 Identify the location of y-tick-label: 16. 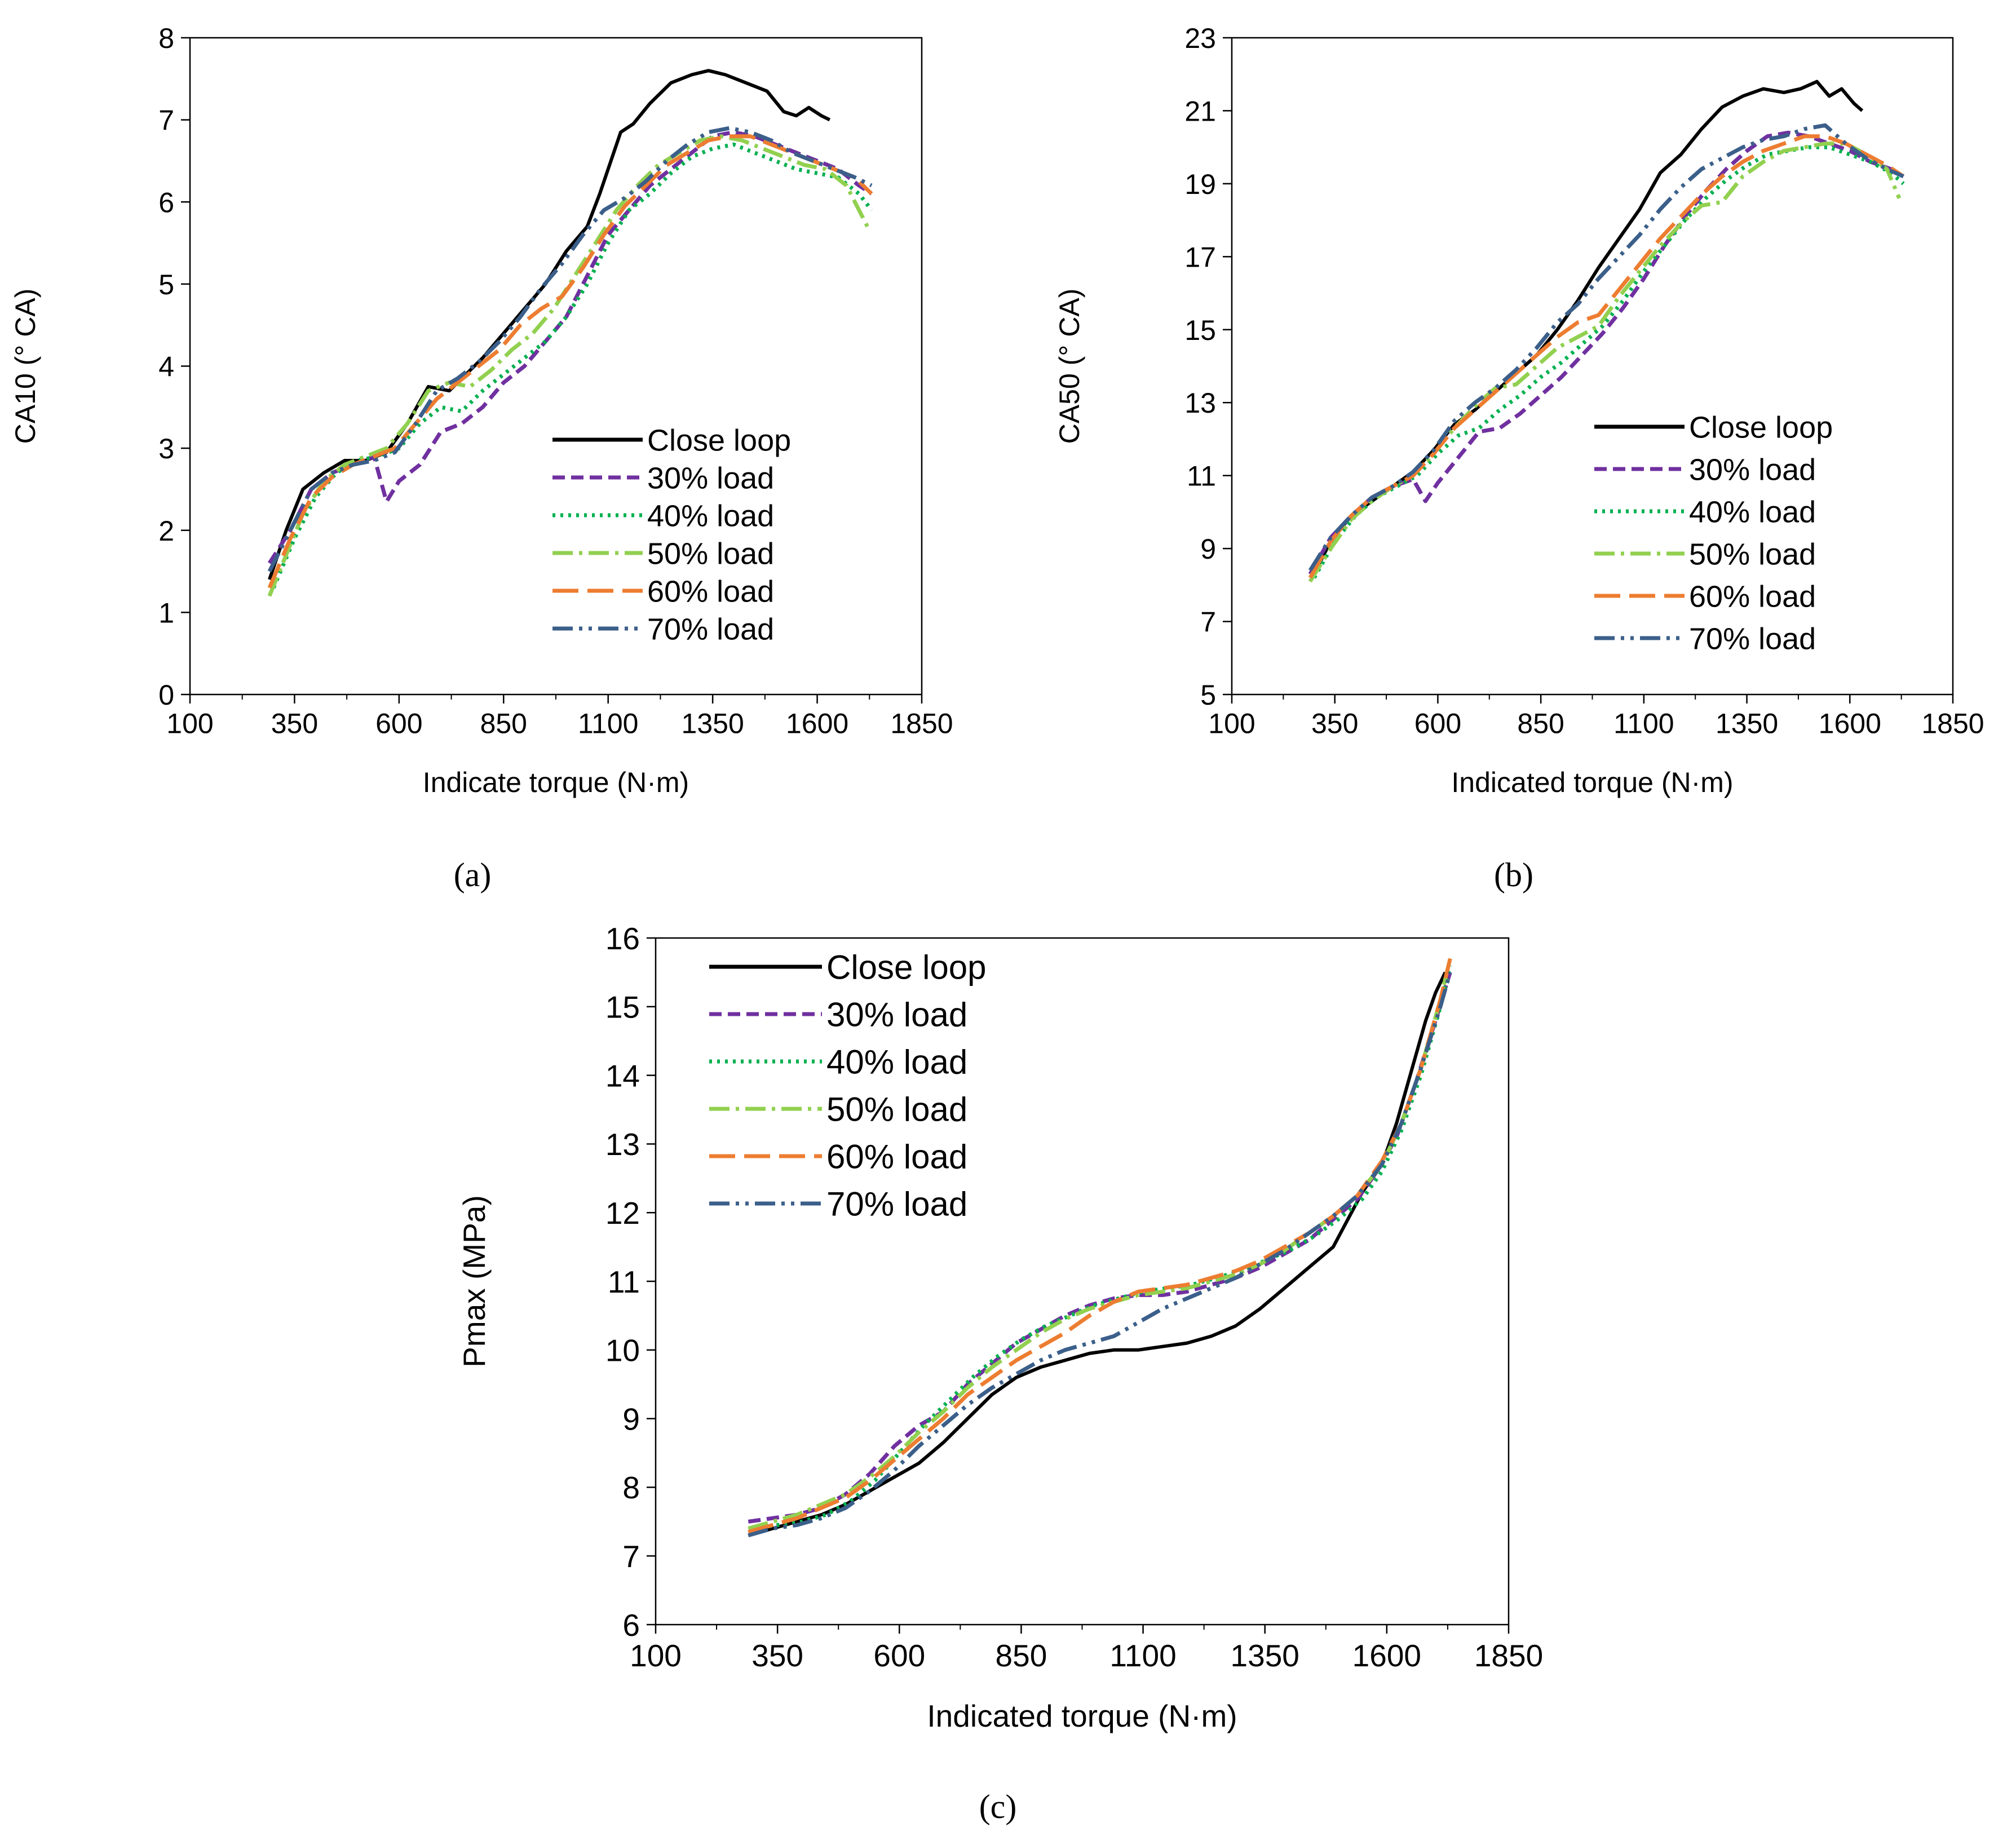
(622, 938).